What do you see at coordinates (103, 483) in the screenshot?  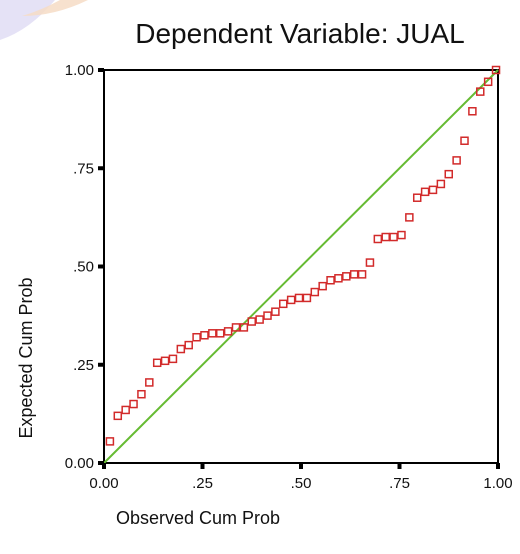 I see `x-tick-label: 0.00` at bounding box center [103, 483].